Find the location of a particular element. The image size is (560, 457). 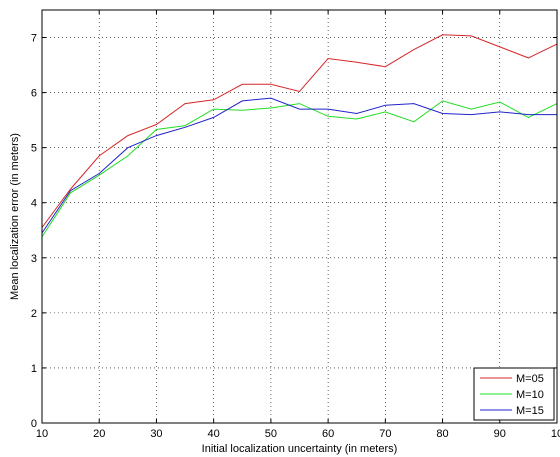

y-tick-label: 0 is located at coordinates (34, 424).